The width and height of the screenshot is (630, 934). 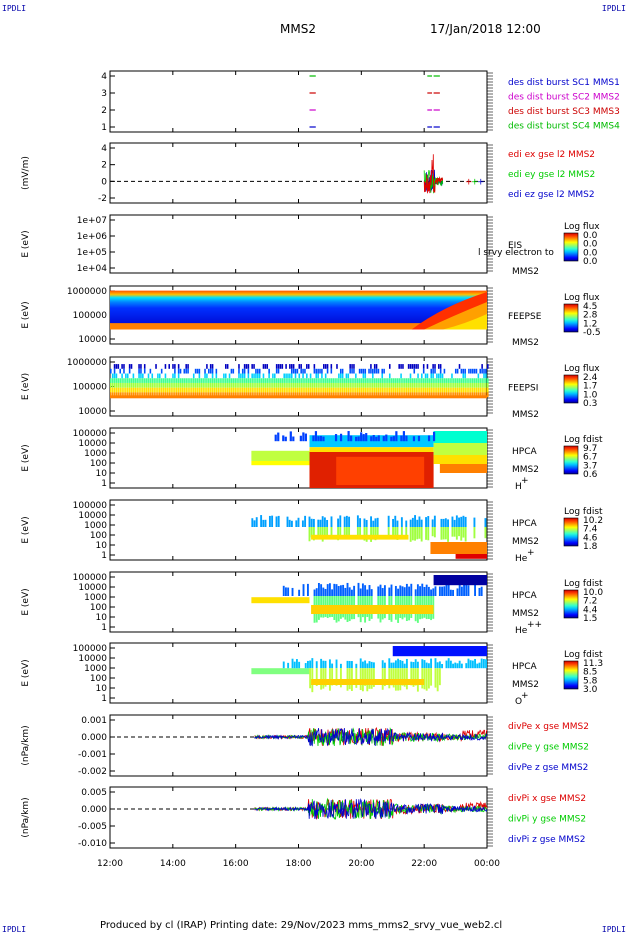 What do you see at coordinates (590, 324) in the screenshot?
I see `colorbar-value: 1.2` at bounding box center [590, 324].